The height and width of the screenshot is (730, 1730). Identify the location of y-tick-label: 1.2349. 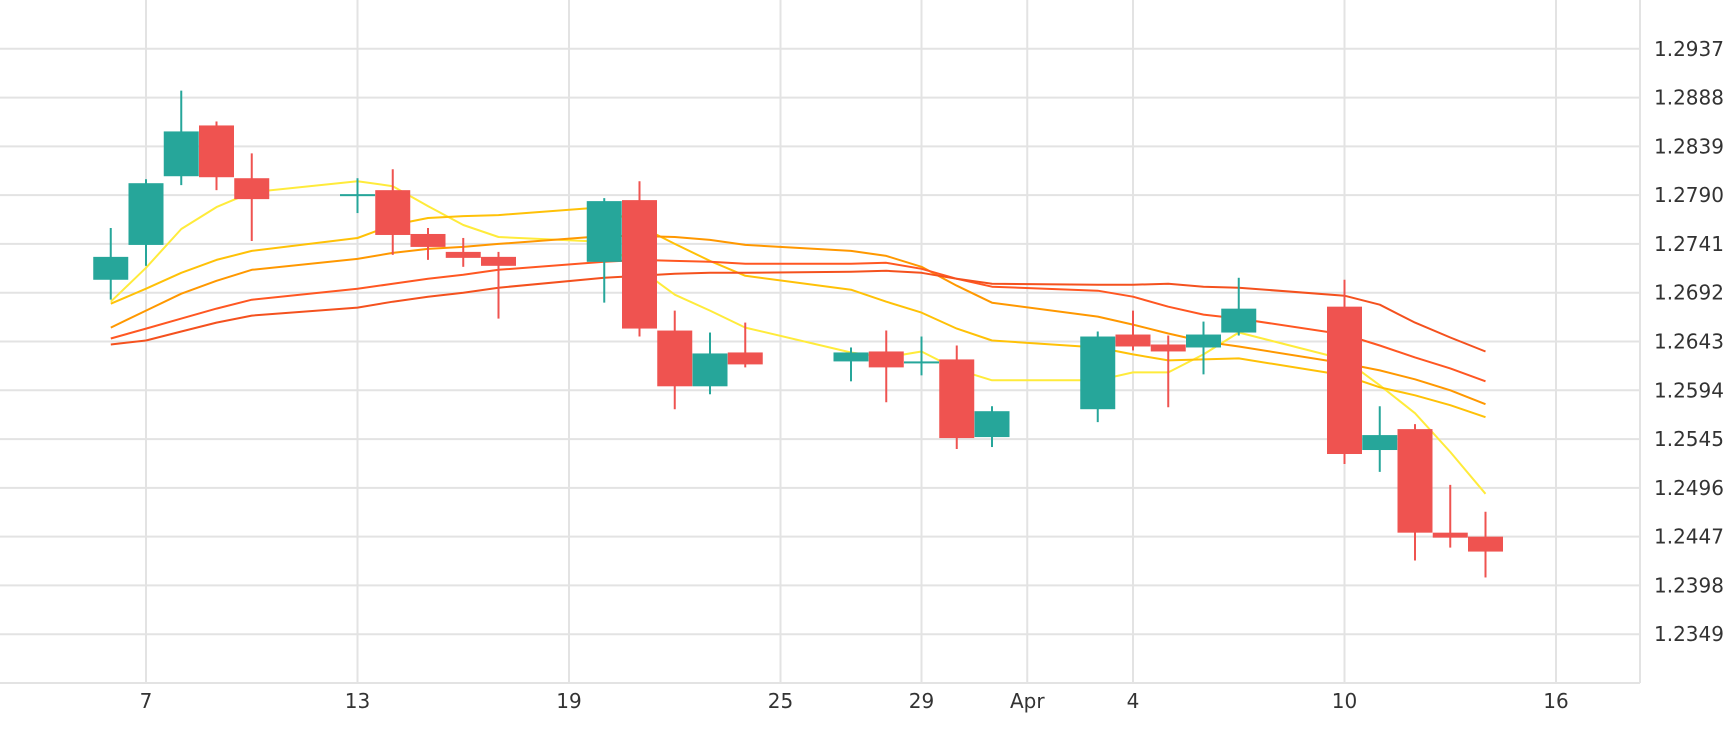
(1689, 634).